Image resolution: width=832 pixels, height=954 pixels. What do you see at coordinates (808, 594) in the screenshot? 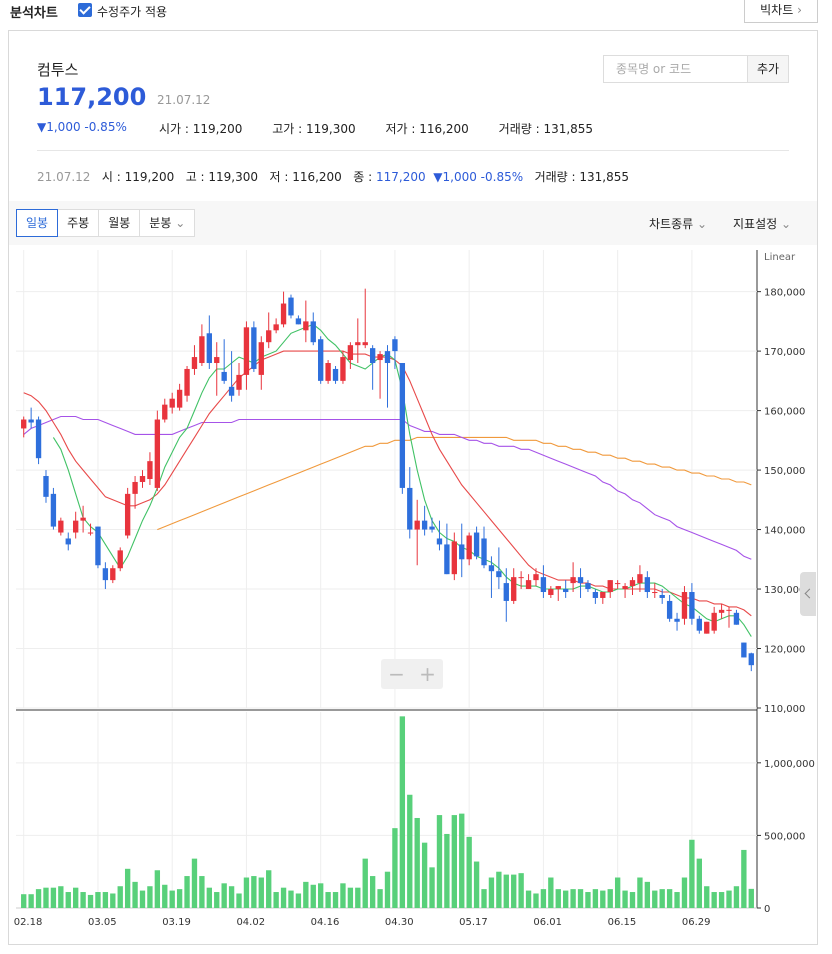
I see `side-panel-toggle` at bounding box center [808, 594].